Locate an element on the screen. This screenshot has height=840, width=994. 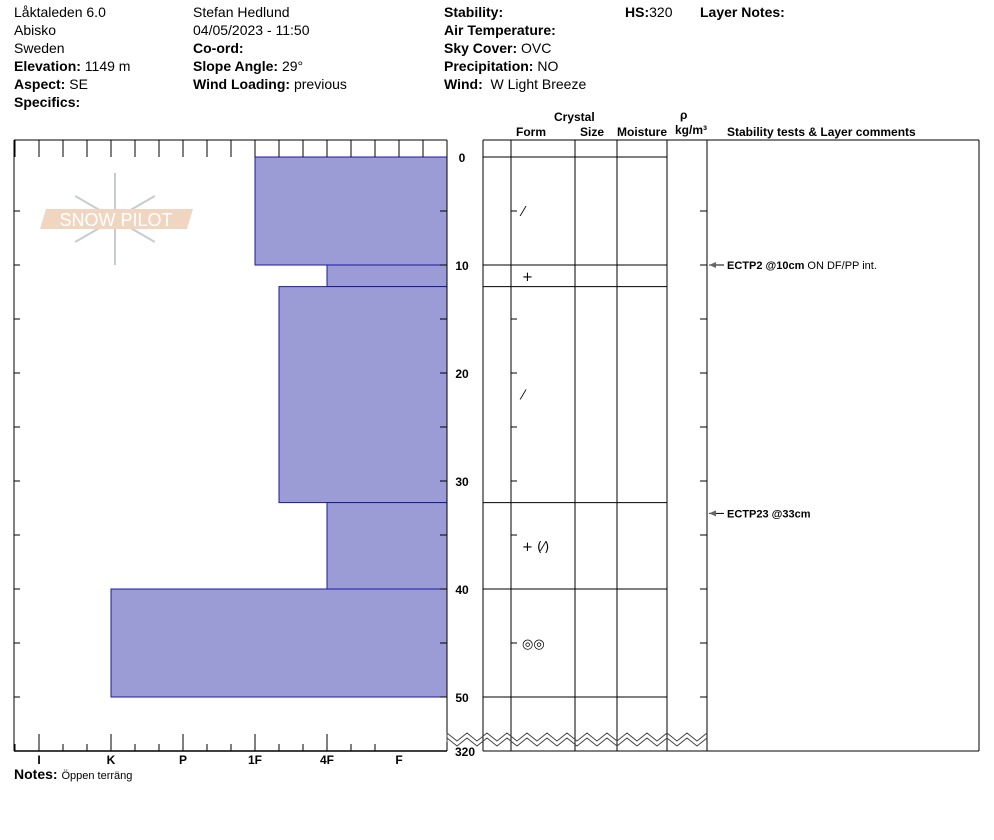
elevation: Elevation: 1149 m is located at coordinates (72, 66).